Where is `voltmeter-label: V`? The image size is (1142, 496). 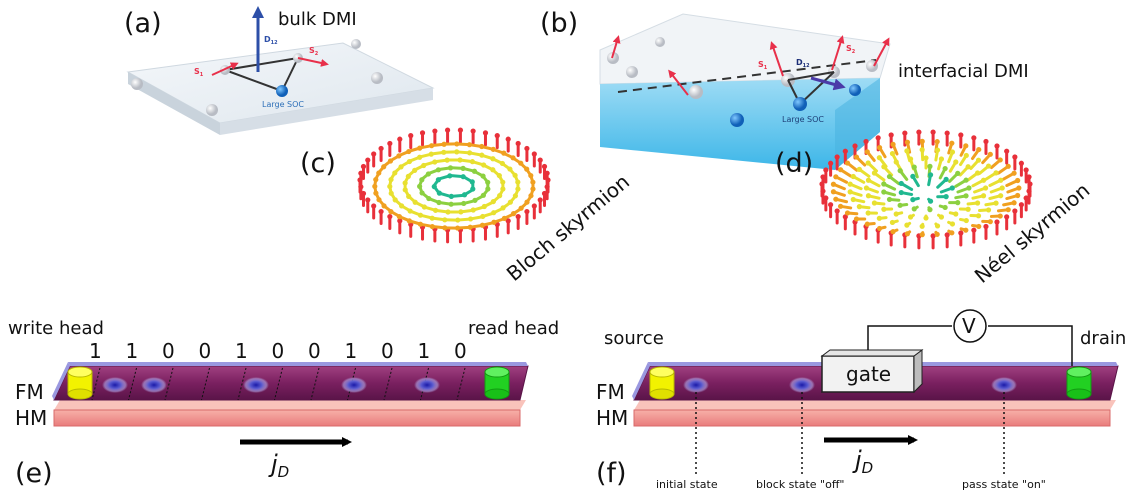
voltmeter-label: V is located at coordinates (969, 326).